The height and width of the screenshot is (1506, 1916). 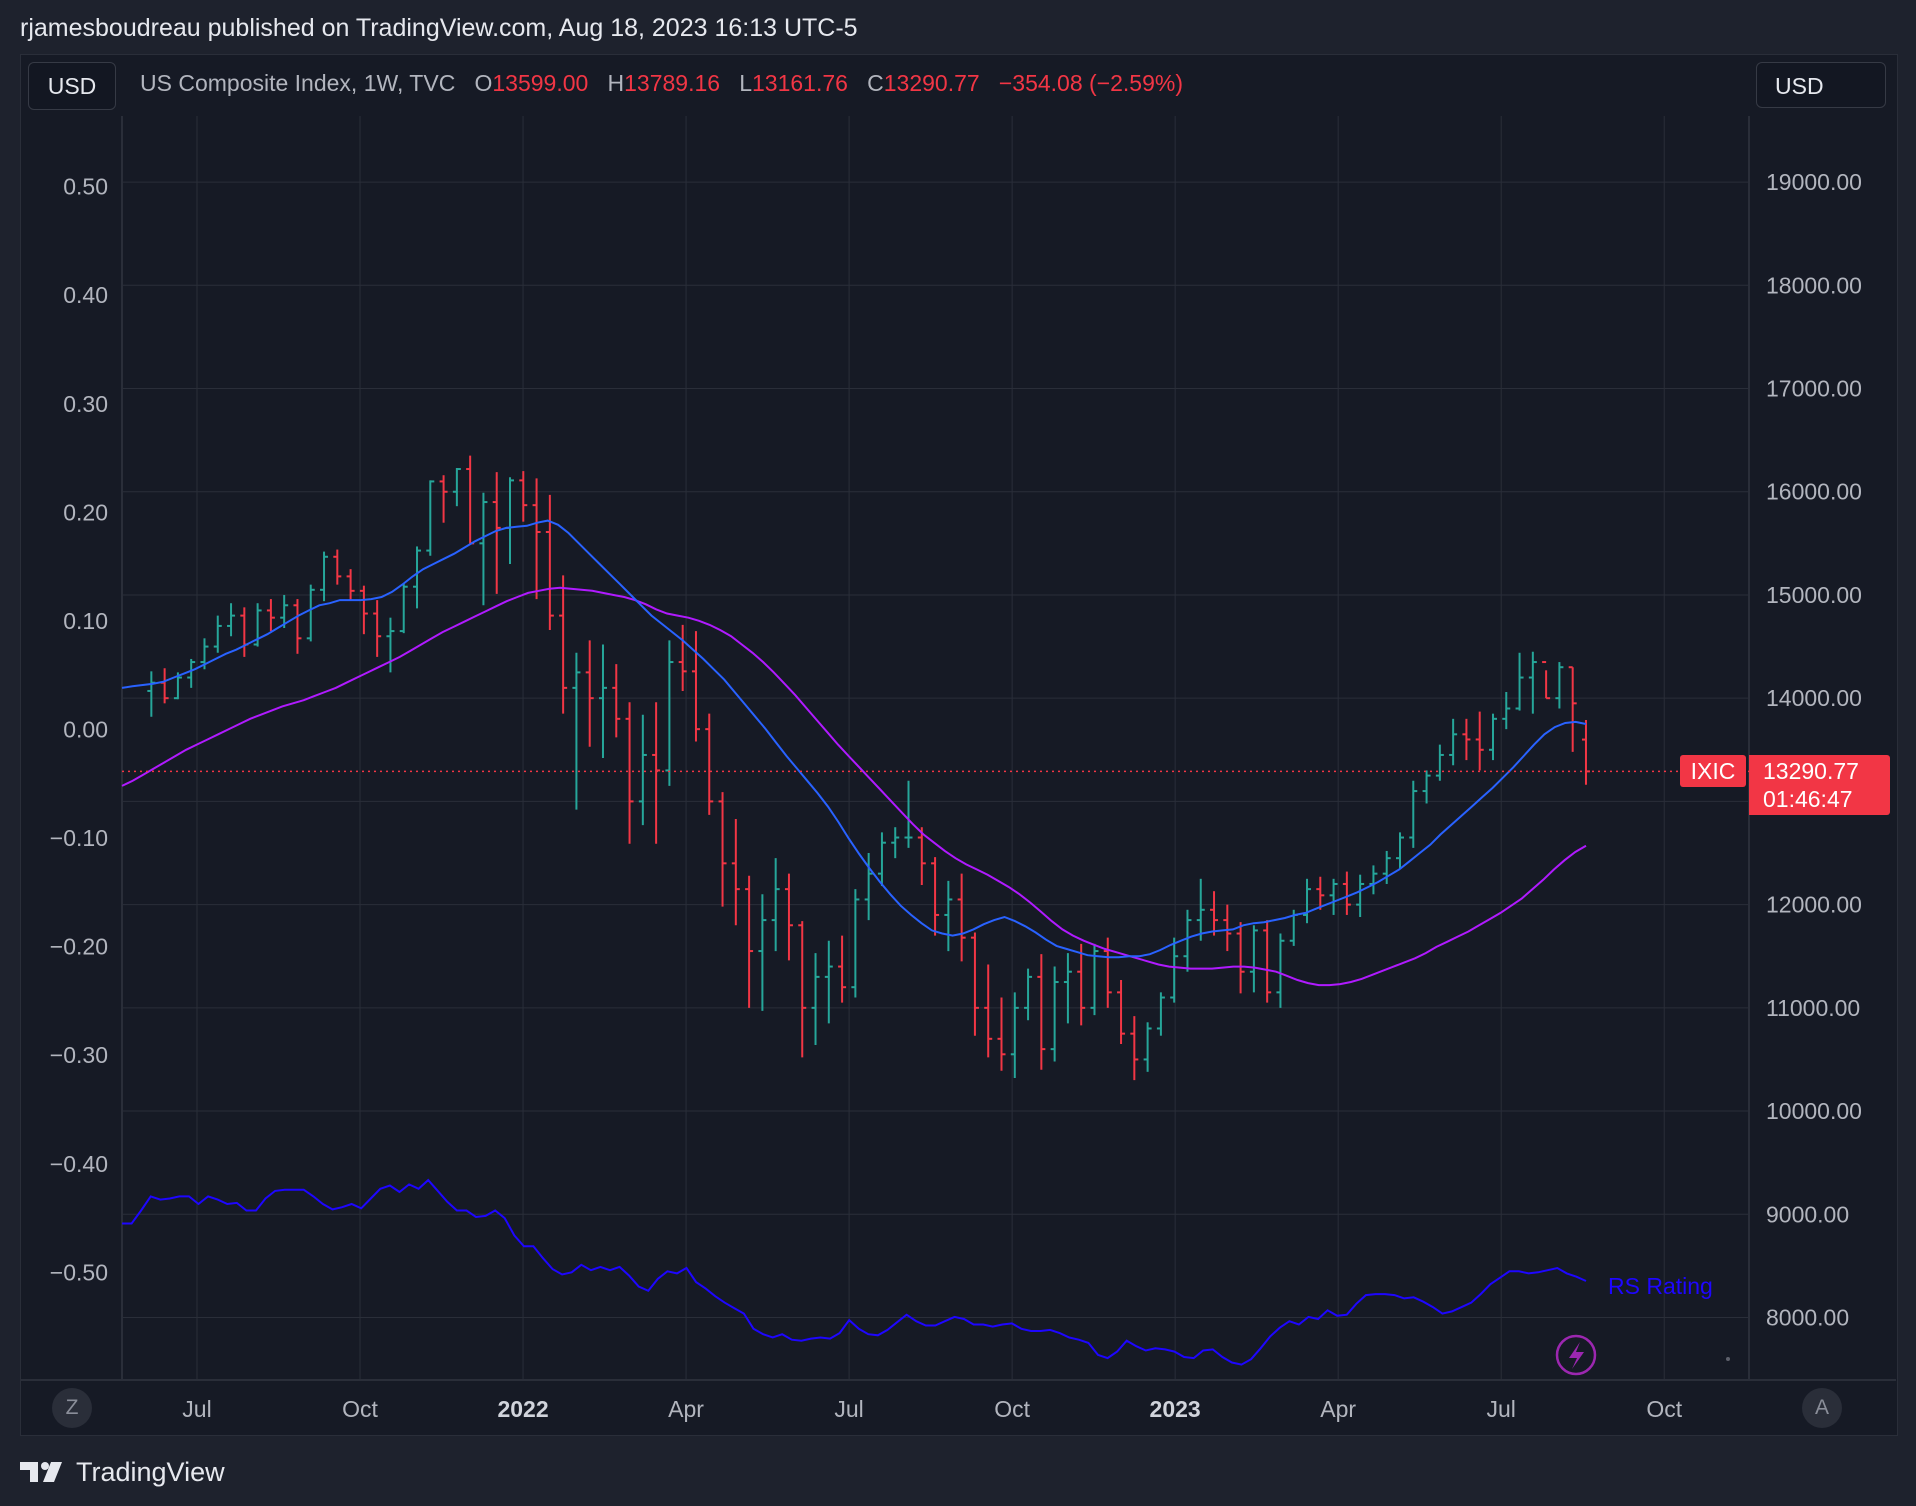 I want to click on left-tick-label: −0.20, so click(x=79, y=947).